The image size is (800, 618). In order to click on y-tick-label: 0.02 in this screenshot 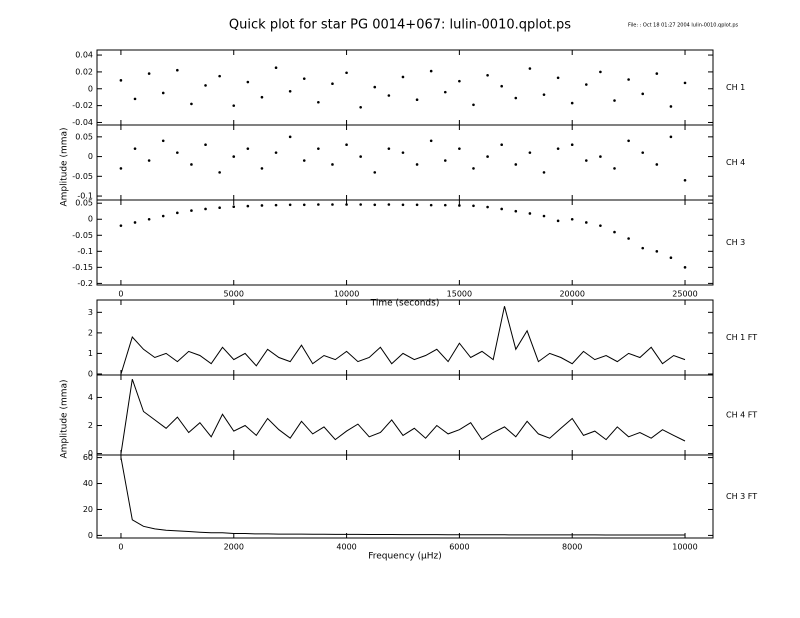, I will do `click(84, 71)`.